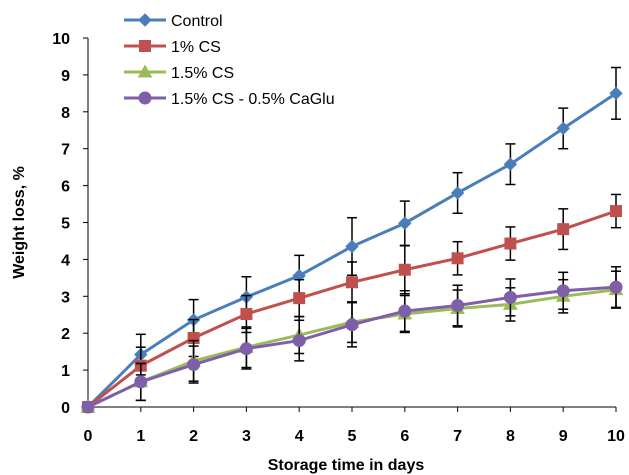  What do you see at coordinates (404, 436) in the screenshot?
I see `x-tick-label: 6` at bounding box center [404, 436].